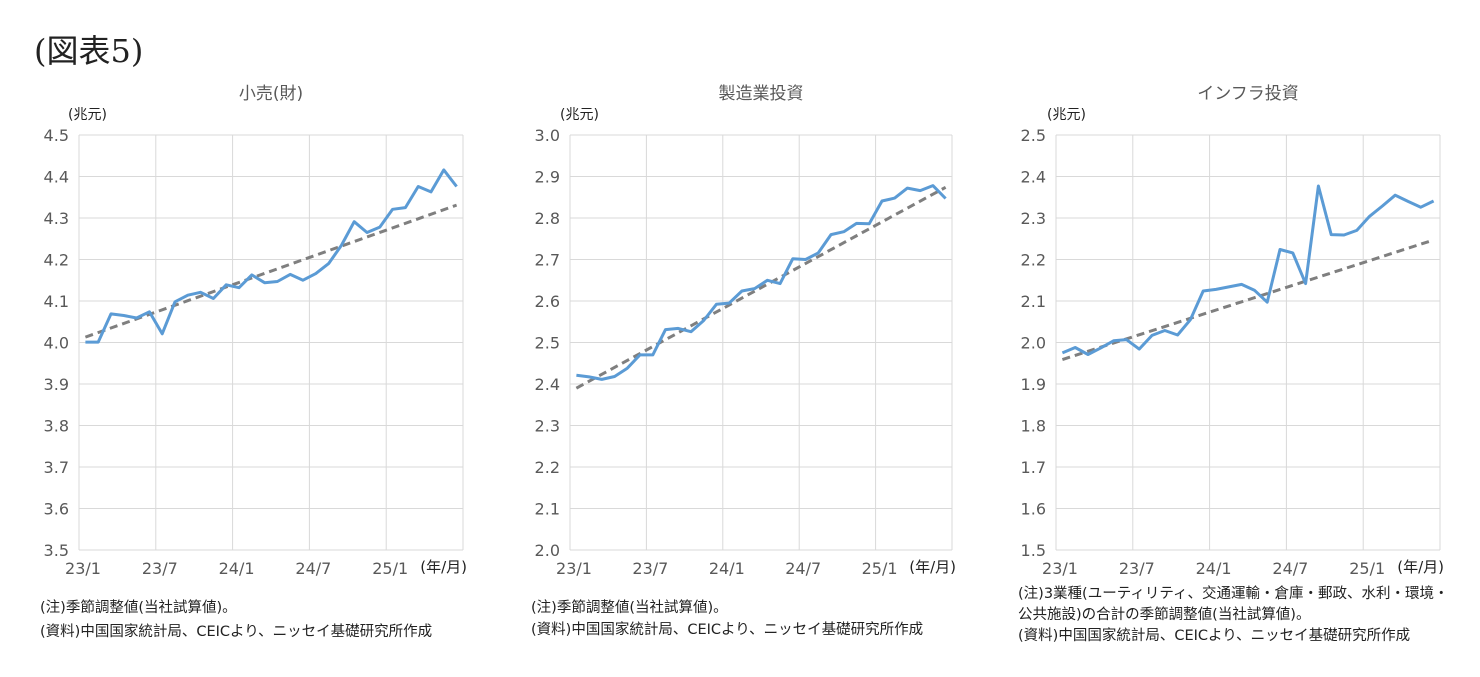 The width and height of the screenshot is (1480, 677). Describe the element at coordinates (1033, 301) in the screenshot. I see `y-tick-label: 2.1` at that location.